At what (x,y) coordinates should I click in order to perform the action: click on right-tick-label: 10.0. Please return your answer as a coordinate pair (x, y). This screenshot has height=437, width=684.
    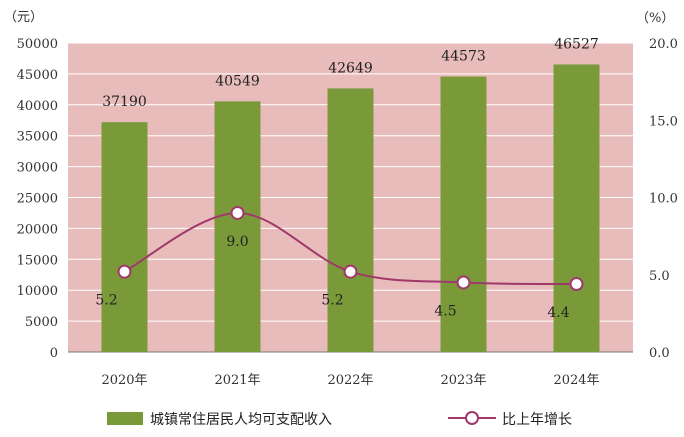
    Looking at the image, I should click on (663, 199).